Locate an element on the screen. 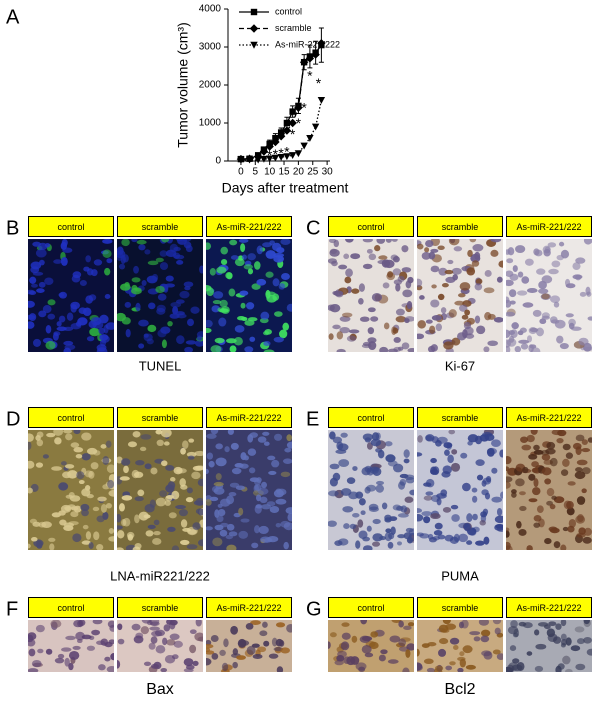 This screenshot has height=705, width=600. marker is located at coordinates (315, 54).